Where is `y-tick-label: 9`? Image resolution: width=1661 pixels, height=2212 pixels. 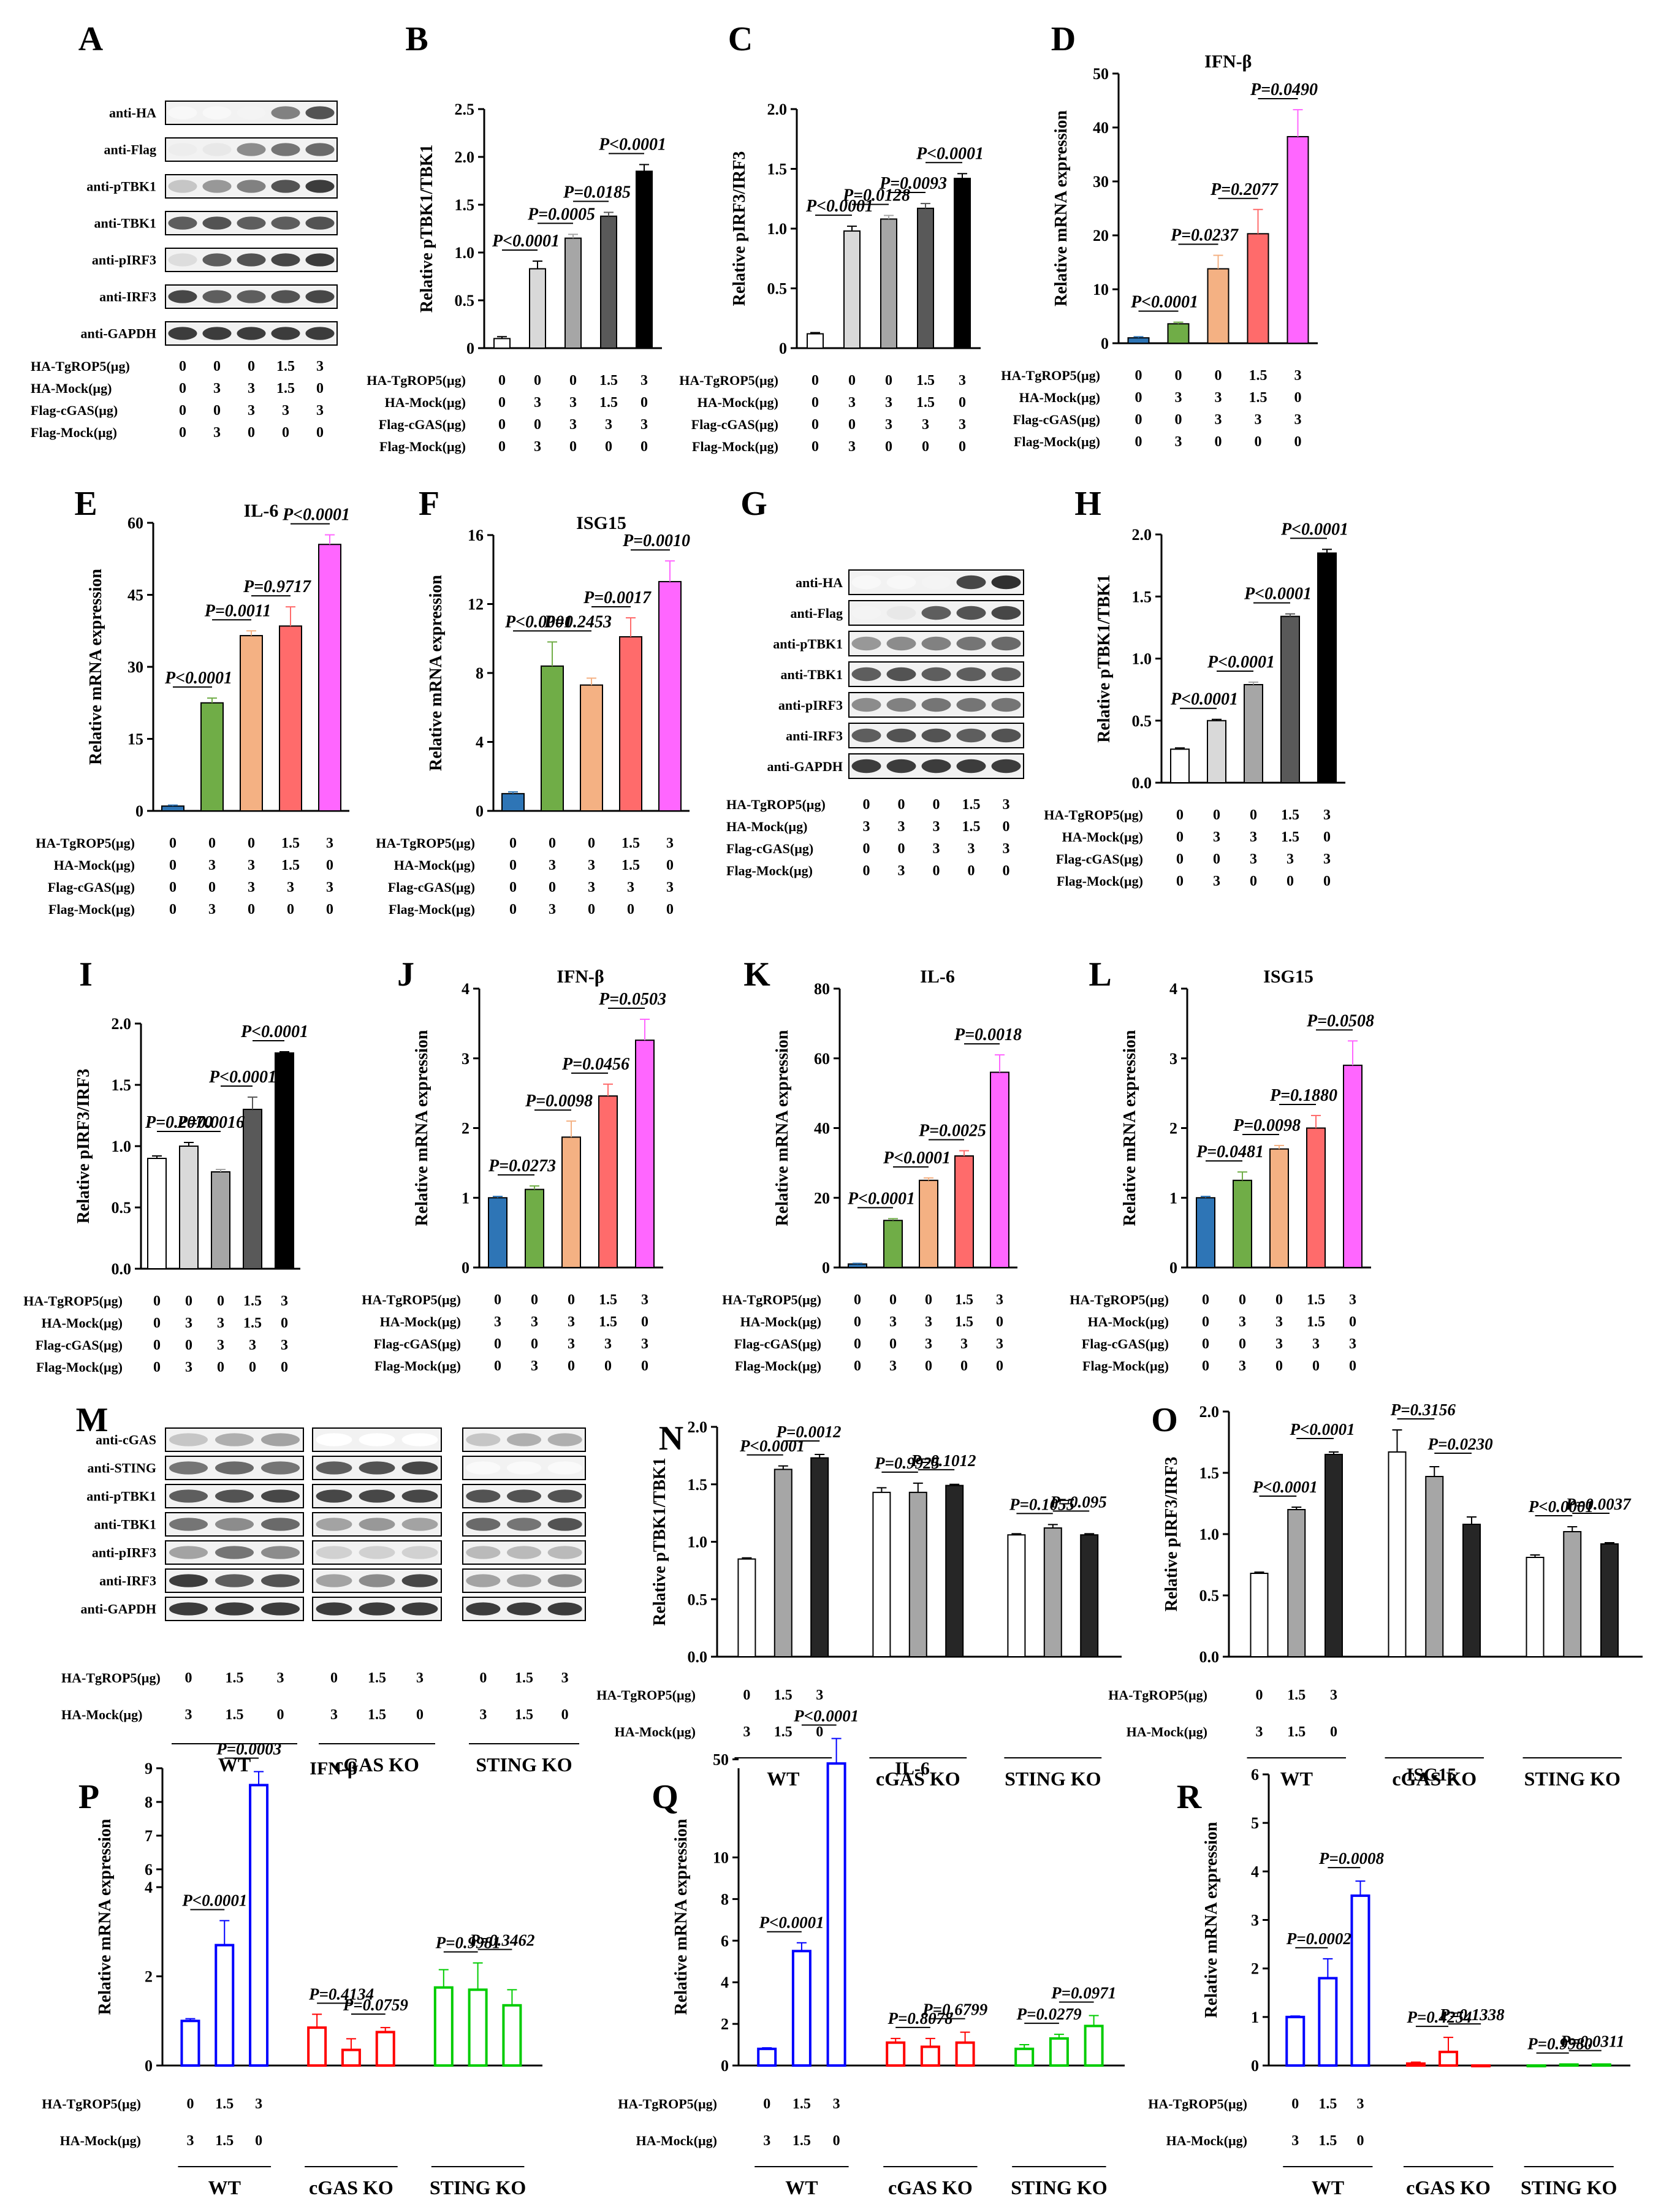
y-tick-label: 9 is located at coordinates (149, 1768).